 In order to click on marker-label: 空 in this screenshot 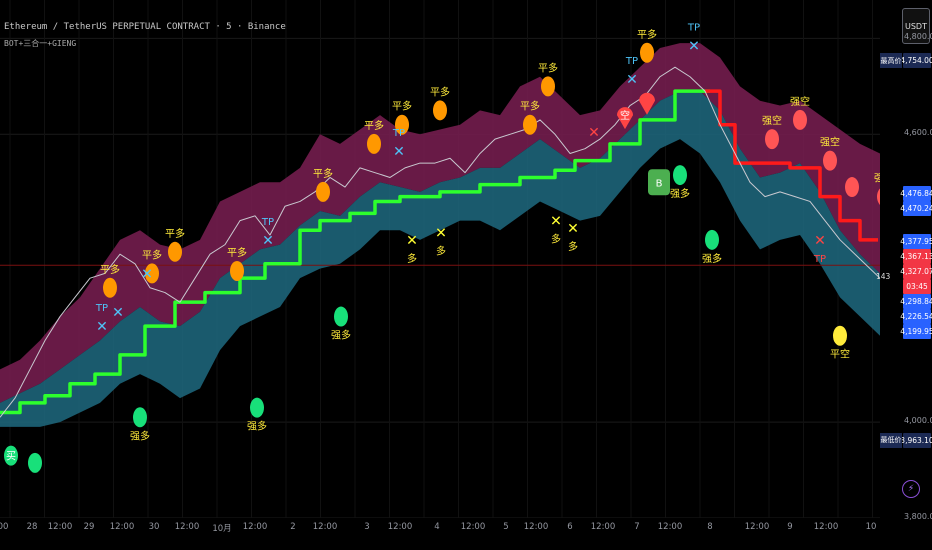, I will do `click(625, 115)`.